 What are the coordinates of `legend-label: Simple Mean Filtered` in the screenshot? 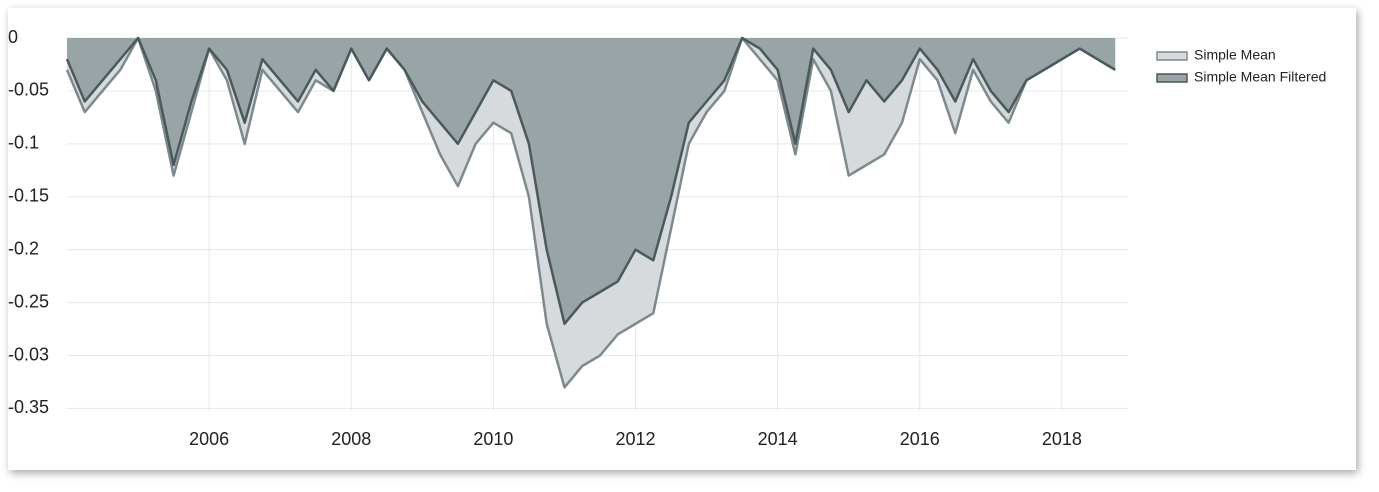 It's located at (1260, 77).